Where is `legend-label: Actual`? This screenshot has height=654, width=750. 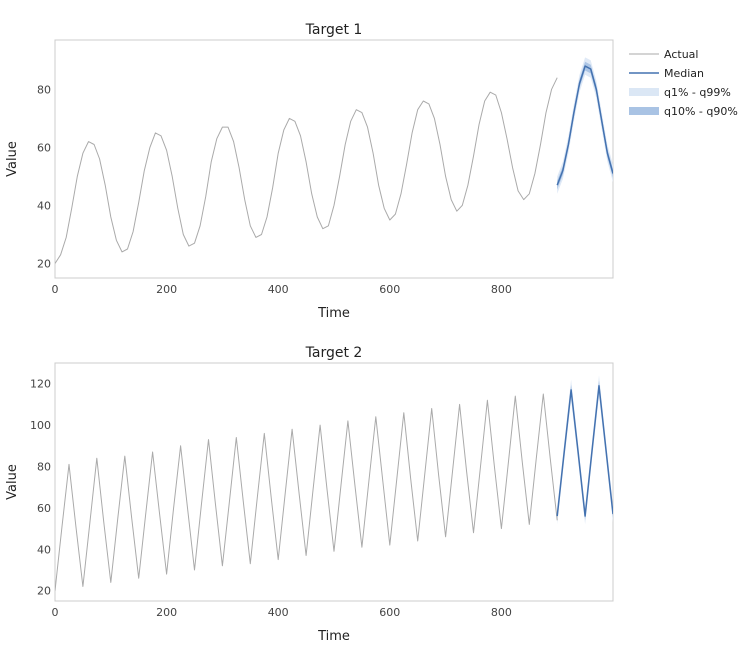 legend-label: Actual is located at coordinates (681, 54).